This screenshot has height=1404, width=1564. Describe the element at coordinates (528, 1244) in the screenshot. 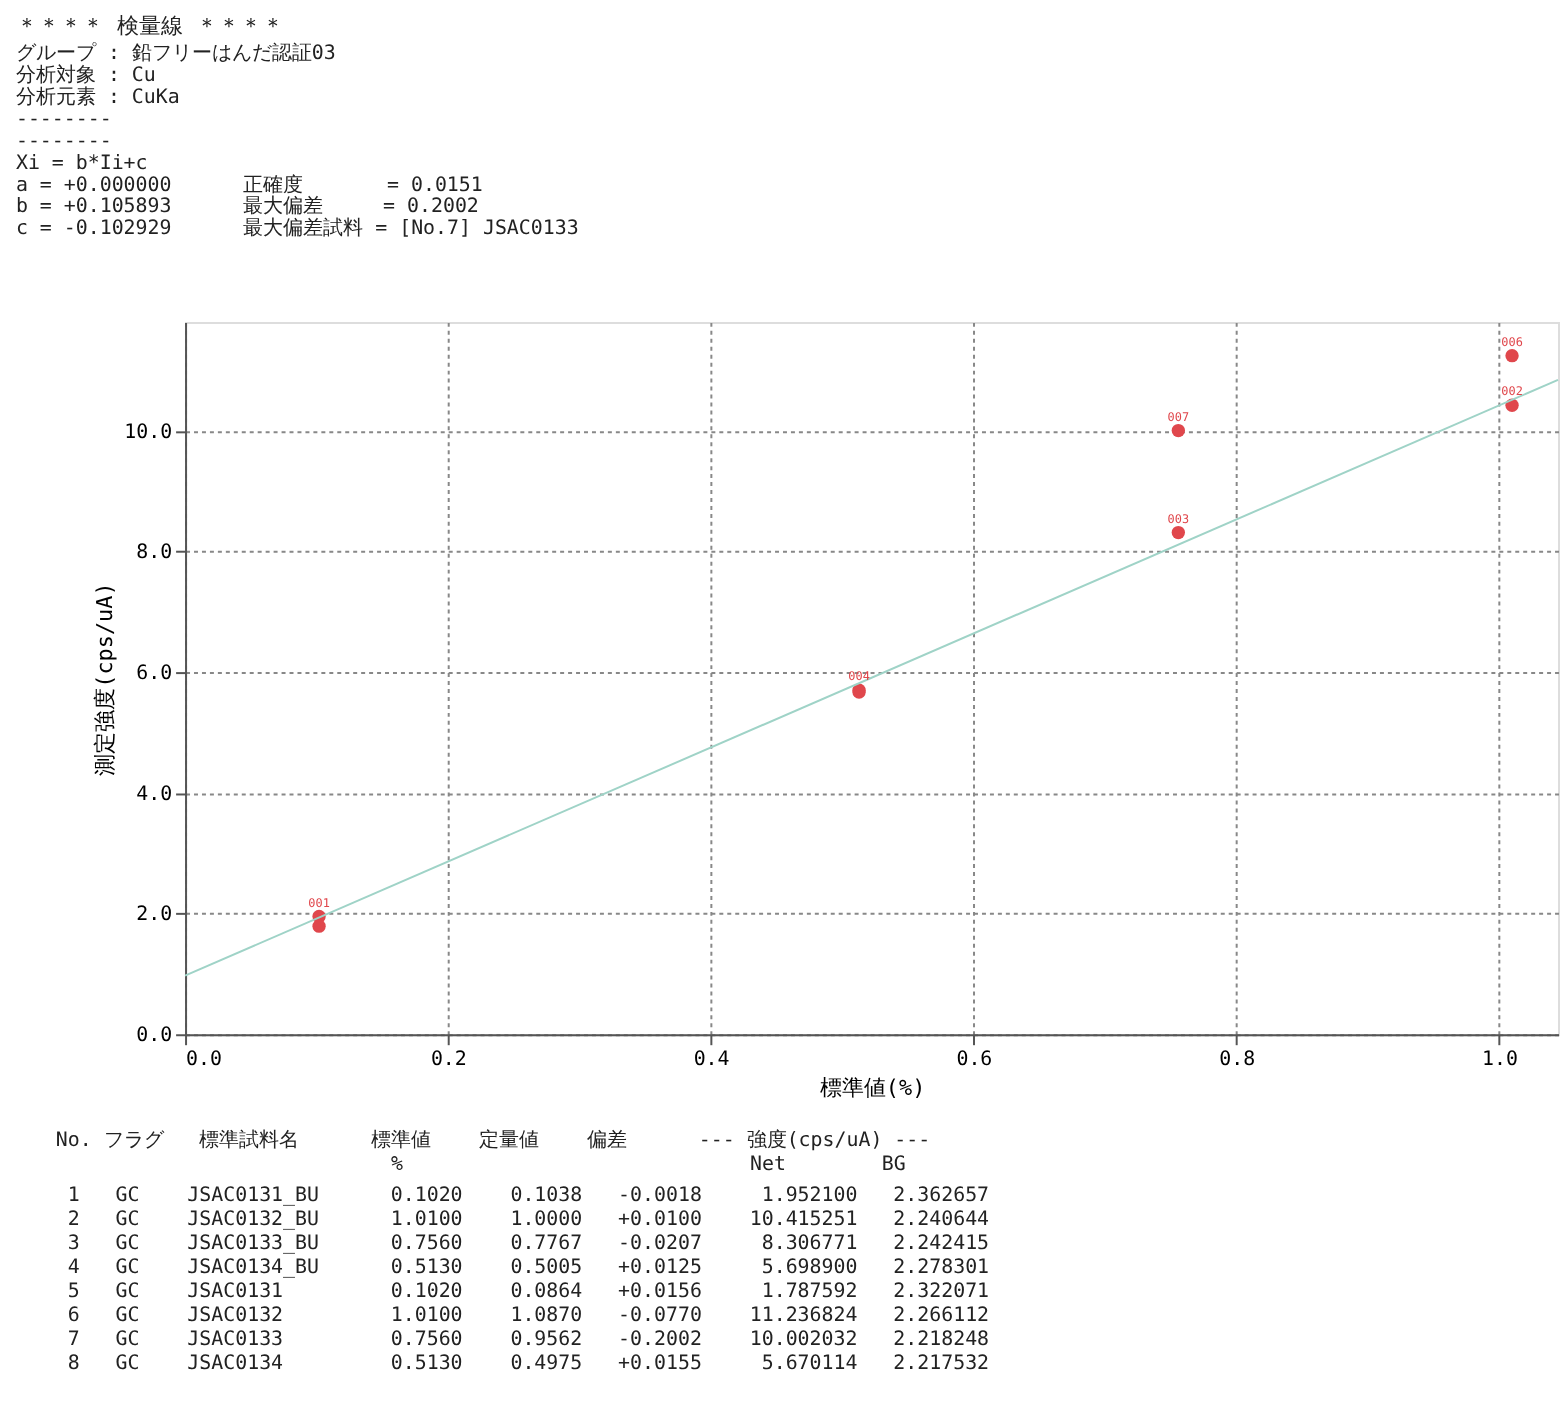

I see `text: 3 GC JSAC0133_BU 0.7560 0.7767 -0.0207 8.306771 2.242415` at that location.